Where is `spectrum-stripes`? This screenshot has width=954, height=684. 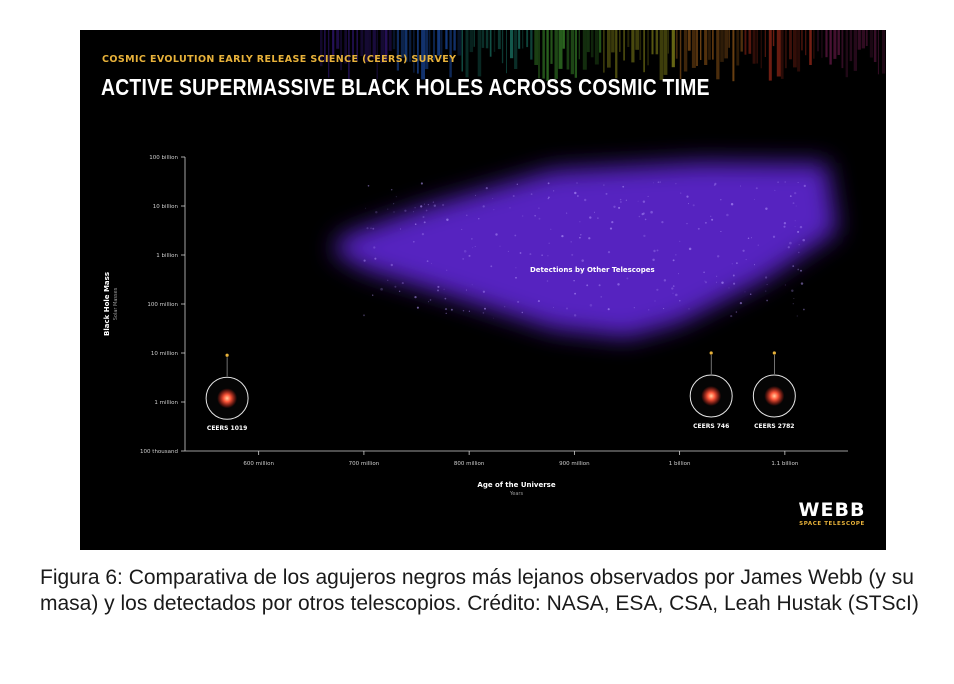 spectrum-stripes is located at coordinates (603, 56).